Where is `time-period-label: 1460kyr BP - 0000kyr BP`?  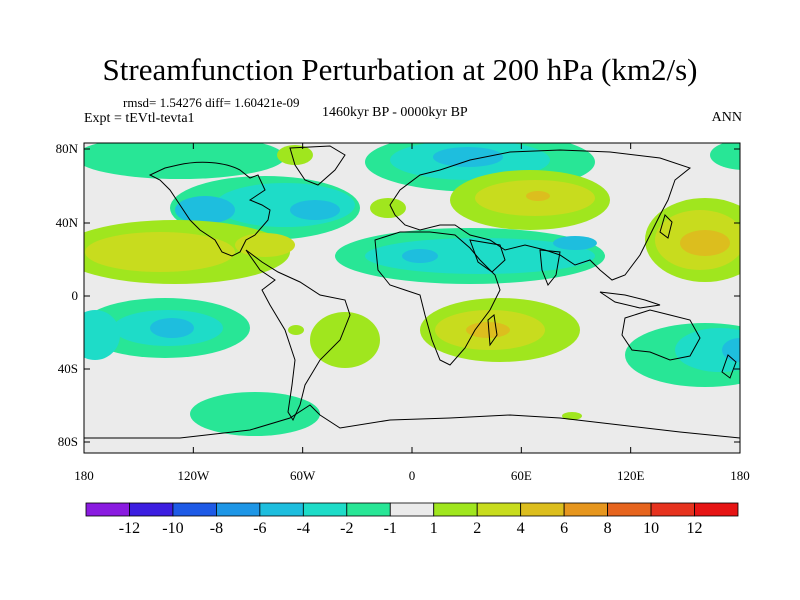
time-period-label: 1460kyr BP - 0000kyr BP is located at coordinates (395, 112).